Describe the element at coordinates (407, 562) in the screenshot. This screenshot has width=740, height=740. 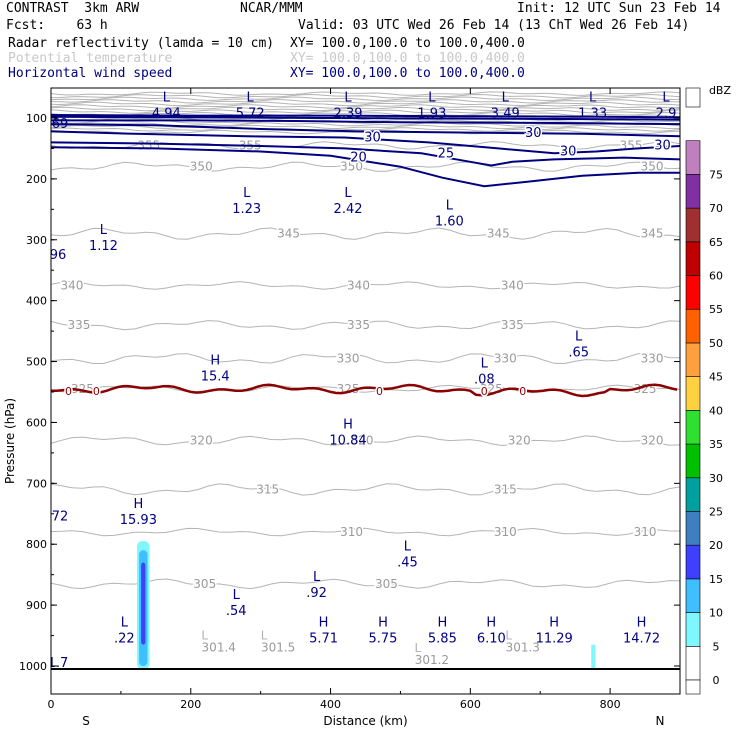
I see `extremum-value: .45` at that location.